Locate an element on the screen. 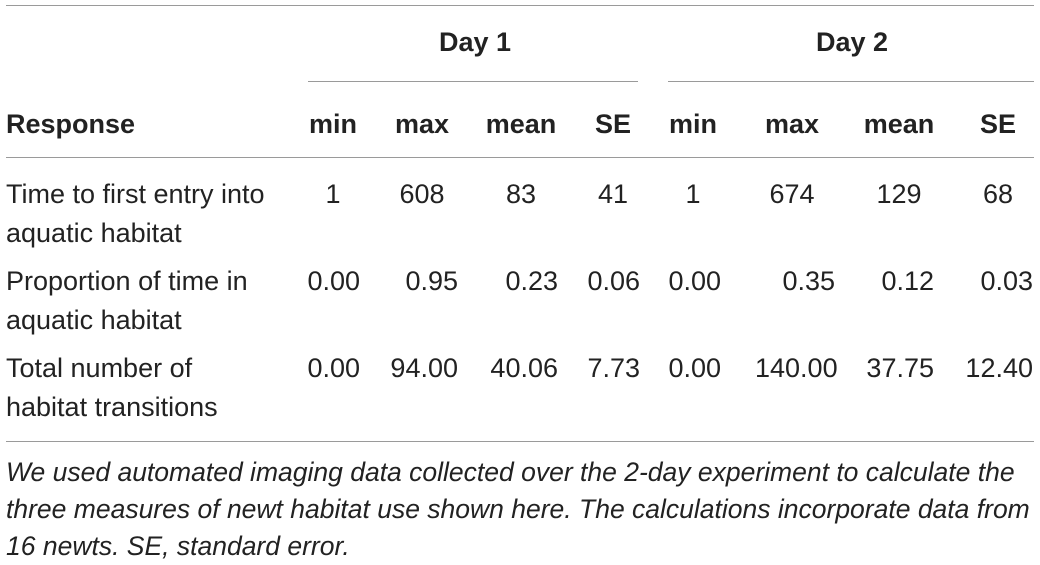 The height and width of the screenshot is (565, 1040). cell-day1-se: 41 is located at coordinates (613, 194).